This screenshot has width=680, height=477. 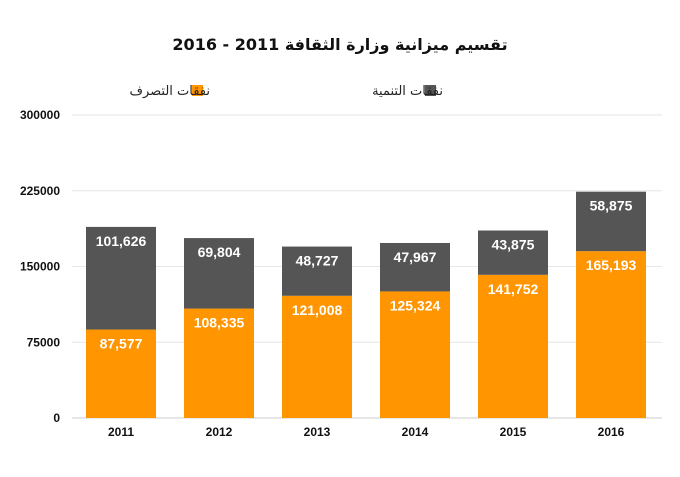 What do you see at coordinates (415, 432) in the screenshot?
I see `x-tick-label: 2014` at bounding box center [415, 432].